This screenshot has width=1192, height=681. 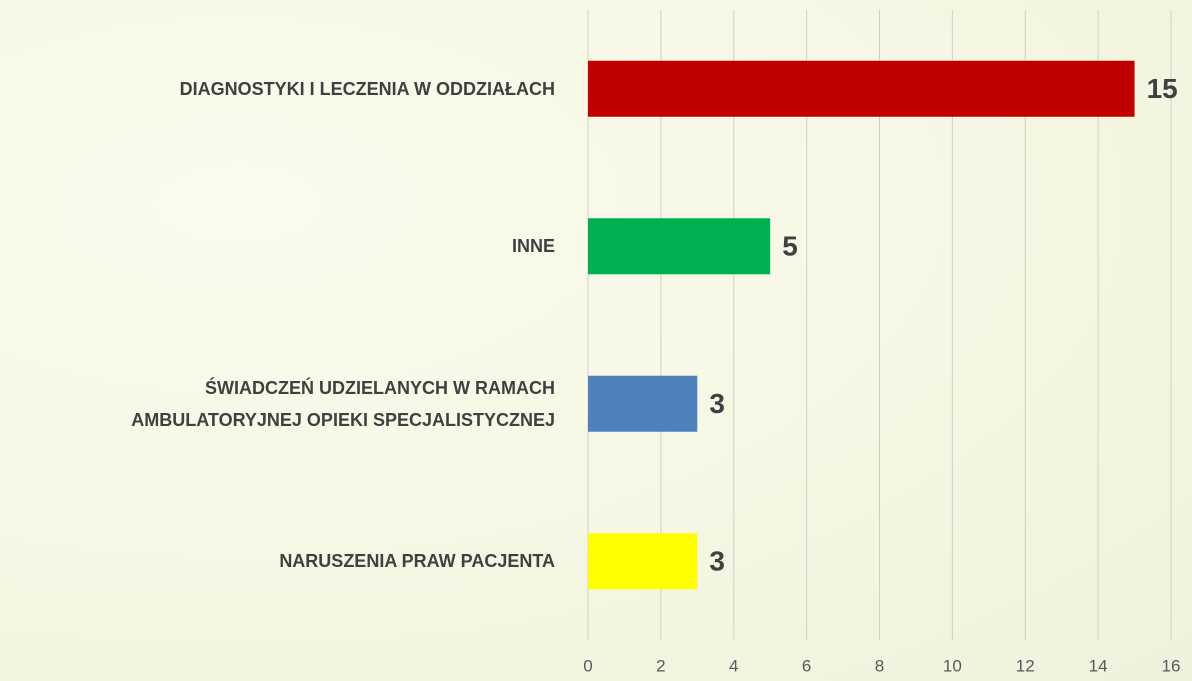 What do you see at coordinates (952, 665) in the screenshot?
I see `x-tick-label: 10` at bounding box center [952, 665].